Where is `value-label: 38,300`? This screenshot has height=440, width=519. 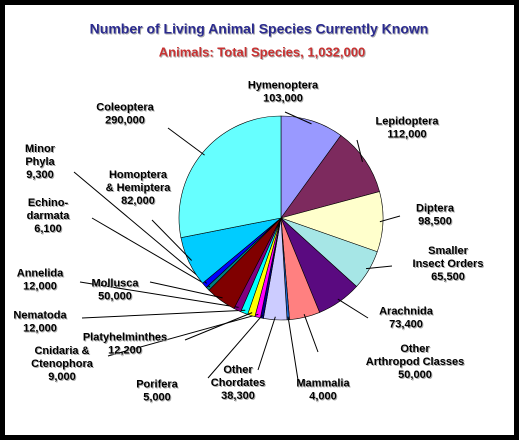
value-label: 38,300 is located at coordinates (238, 396).